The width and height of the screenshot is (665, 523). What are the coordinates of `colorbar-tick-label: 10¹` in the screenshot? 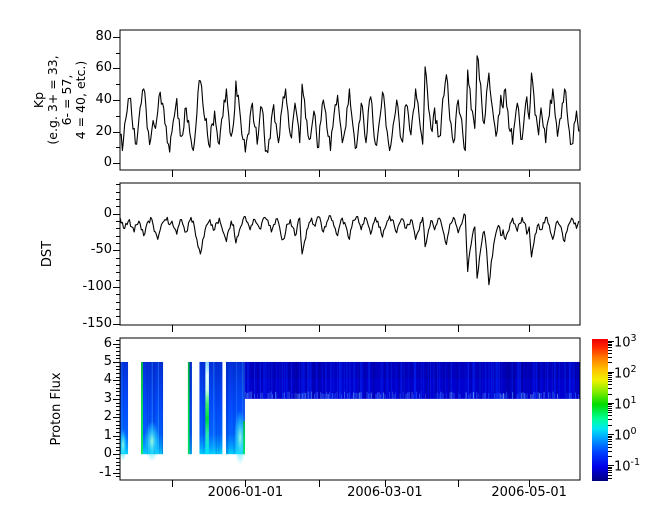 It's located at (625, 403).